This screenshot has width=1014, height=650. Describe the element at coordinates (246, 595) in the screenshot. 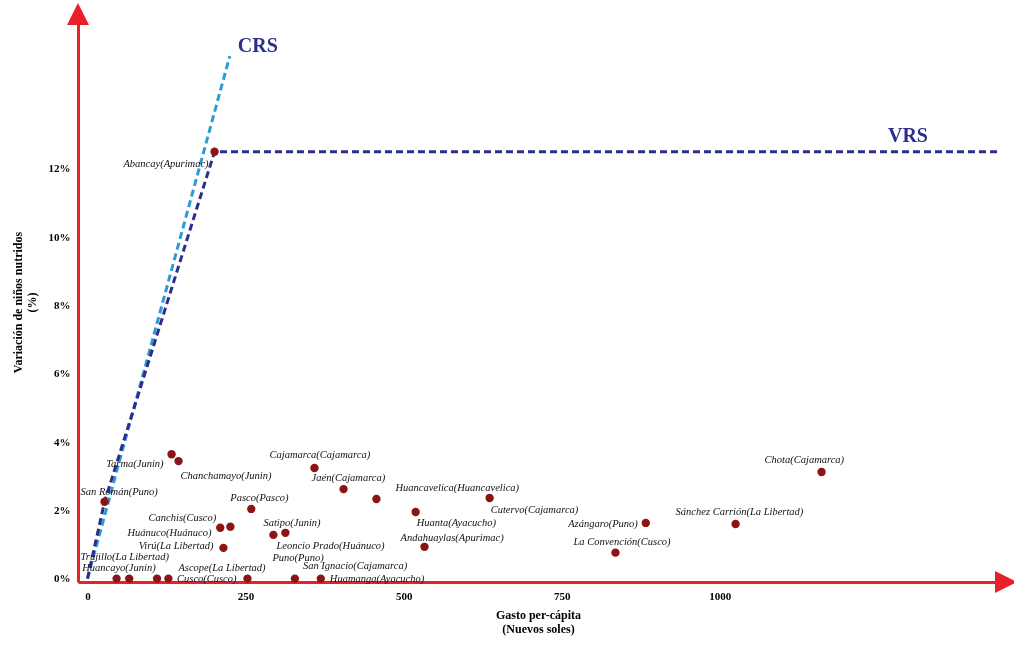

I see `x-tick-label: 250` at that location.